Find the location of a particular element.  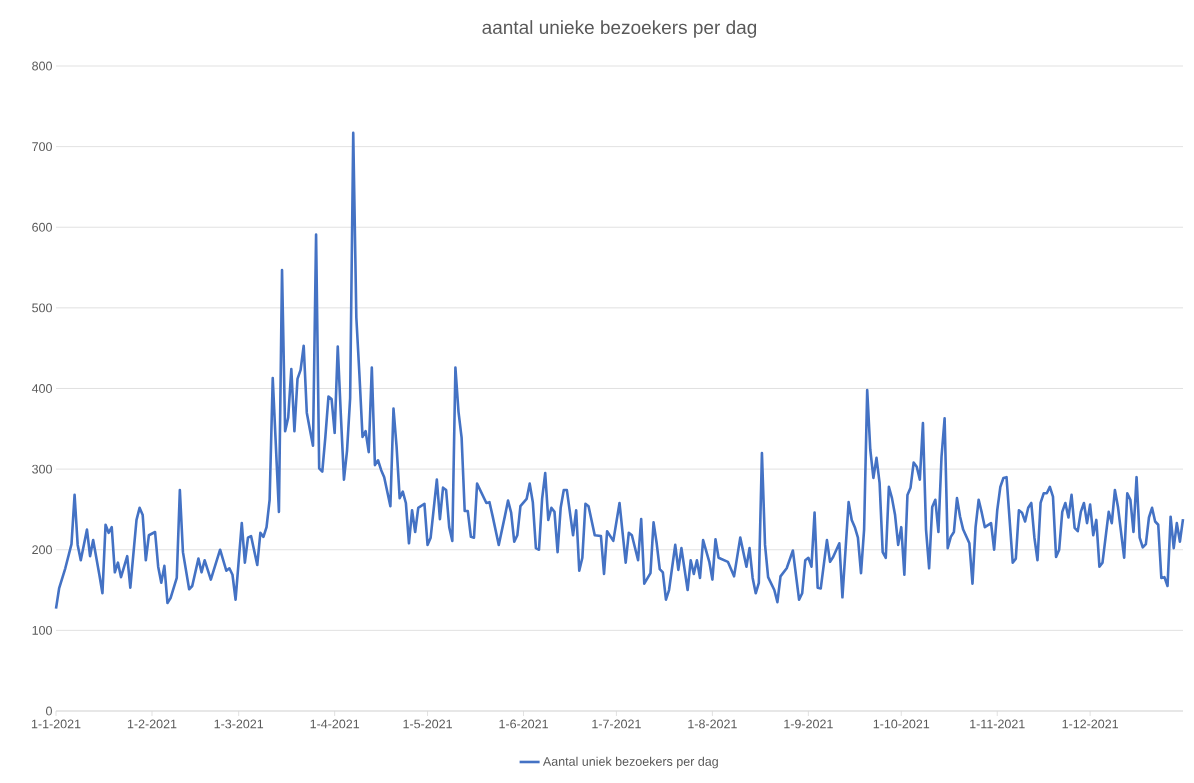

x-tick-label: 1-1-2021 is located at coordinates (56, 724).